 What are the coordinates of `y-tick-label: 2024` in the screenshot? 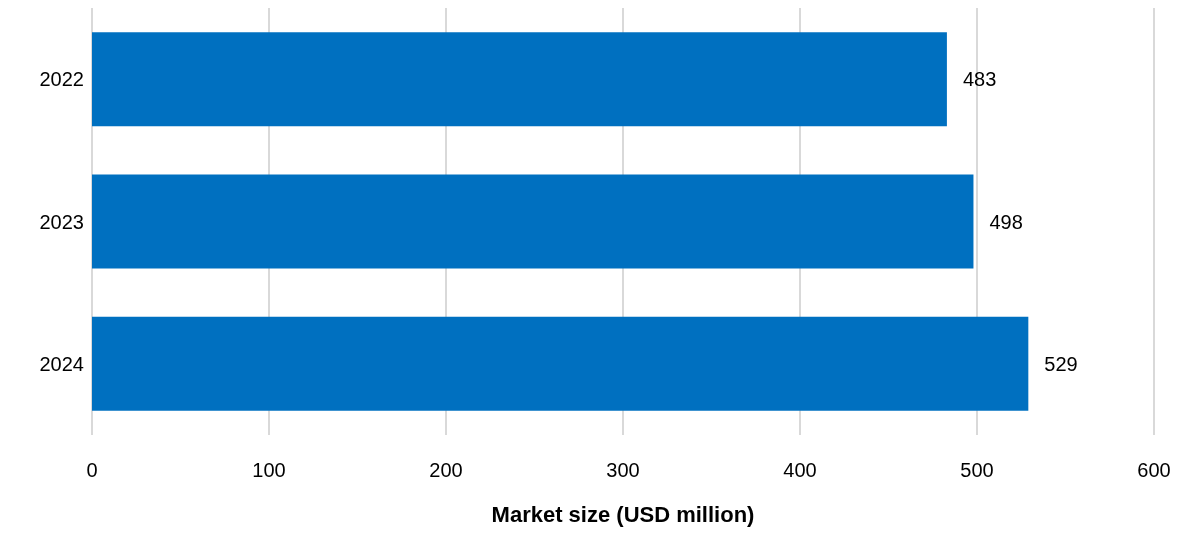 It's located at (61, 363).